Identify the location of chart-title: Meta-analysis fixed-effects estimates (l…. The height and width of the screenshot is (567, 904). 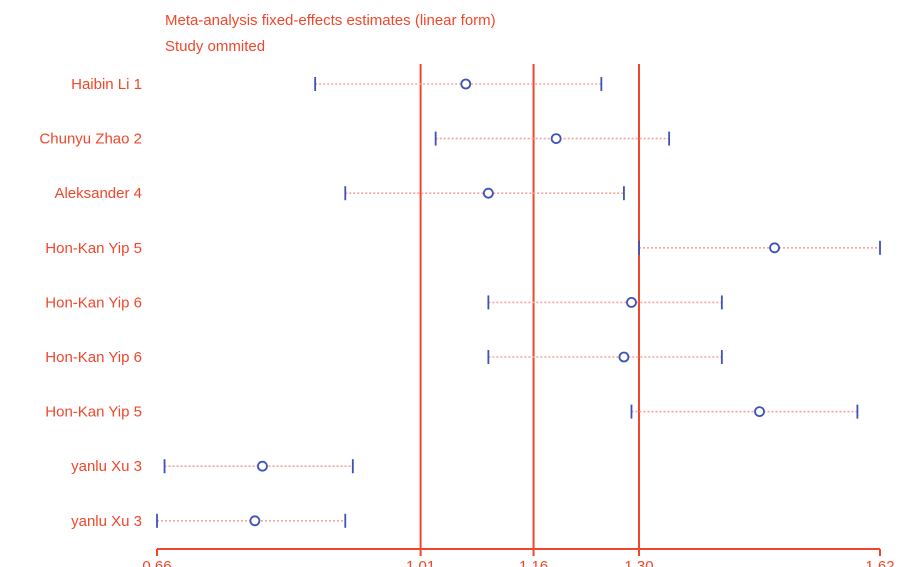
(330, 20).